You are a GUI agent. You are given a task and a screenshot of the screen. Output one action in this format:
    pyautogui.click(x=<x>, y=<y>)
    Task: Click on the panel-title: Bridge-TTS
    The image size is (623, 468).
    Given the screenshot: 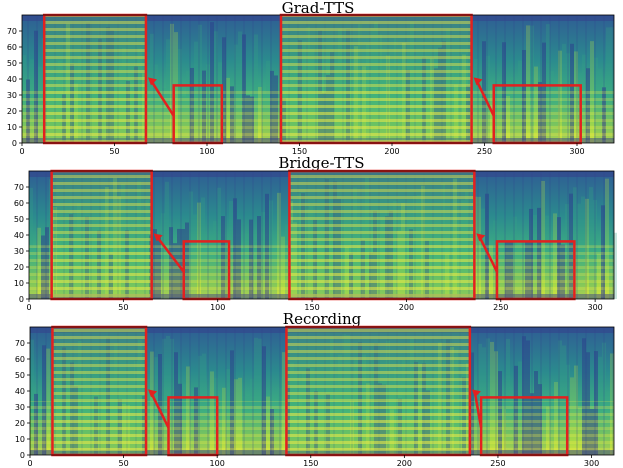 What is the action you would take?
    pyautogui.click(x=321, y=163)
    